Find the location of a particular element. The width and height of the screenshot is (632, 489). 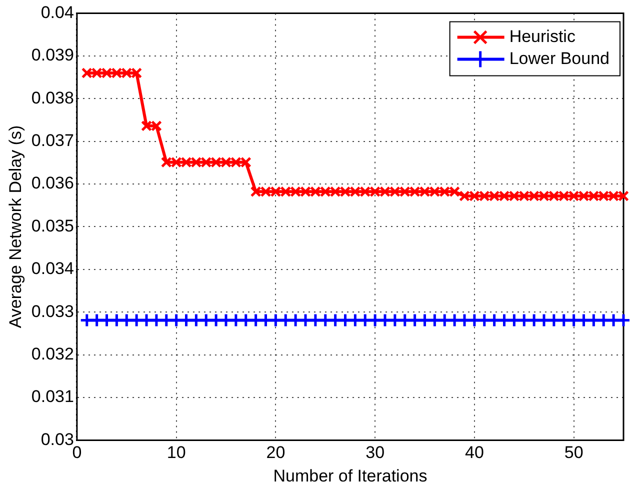

y-tick-label: 0.038 is located at coordinates (52, 98).